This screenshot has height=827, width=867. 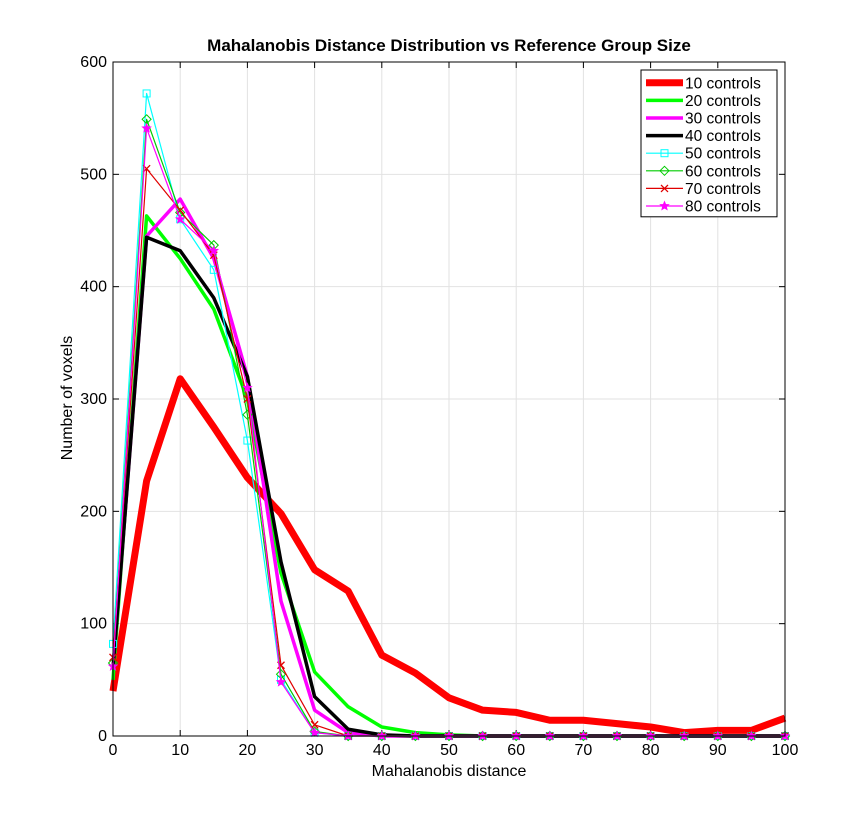 What do you see at coordinates (723, 119) in the screenshot?
I see `legend-label: 30 controls` at bounding box center [723, 119].